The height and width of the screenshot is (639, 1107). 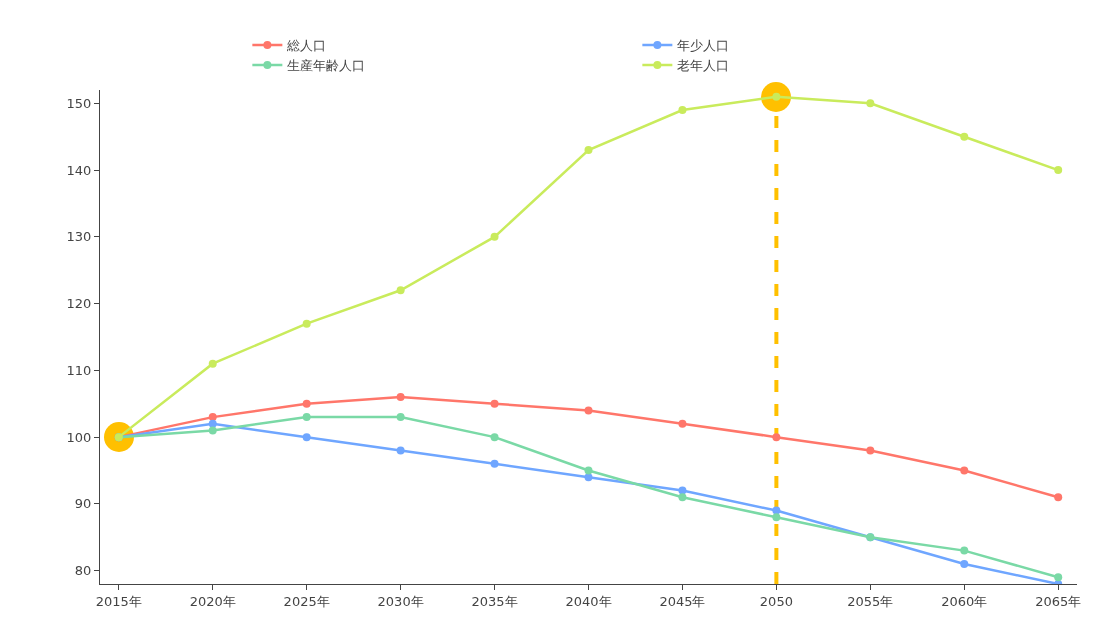 I want to click on legend-label: 老年人口, so click(x=703, y=66).